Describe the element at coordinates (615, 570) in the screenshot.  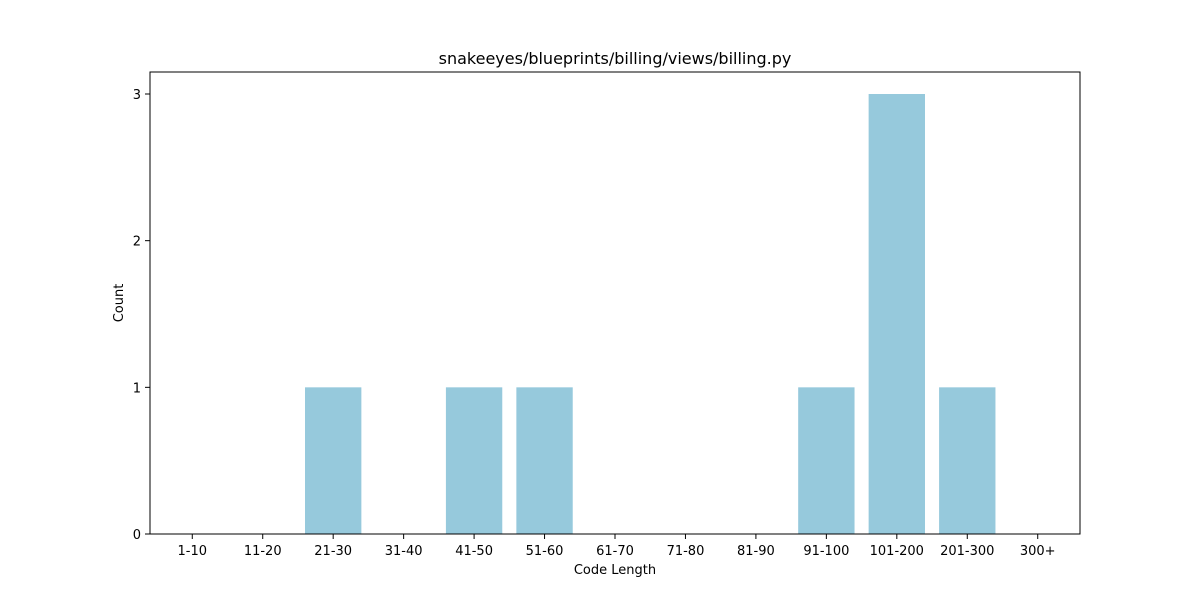
I see `x-axis-label: Code Length` at that location.